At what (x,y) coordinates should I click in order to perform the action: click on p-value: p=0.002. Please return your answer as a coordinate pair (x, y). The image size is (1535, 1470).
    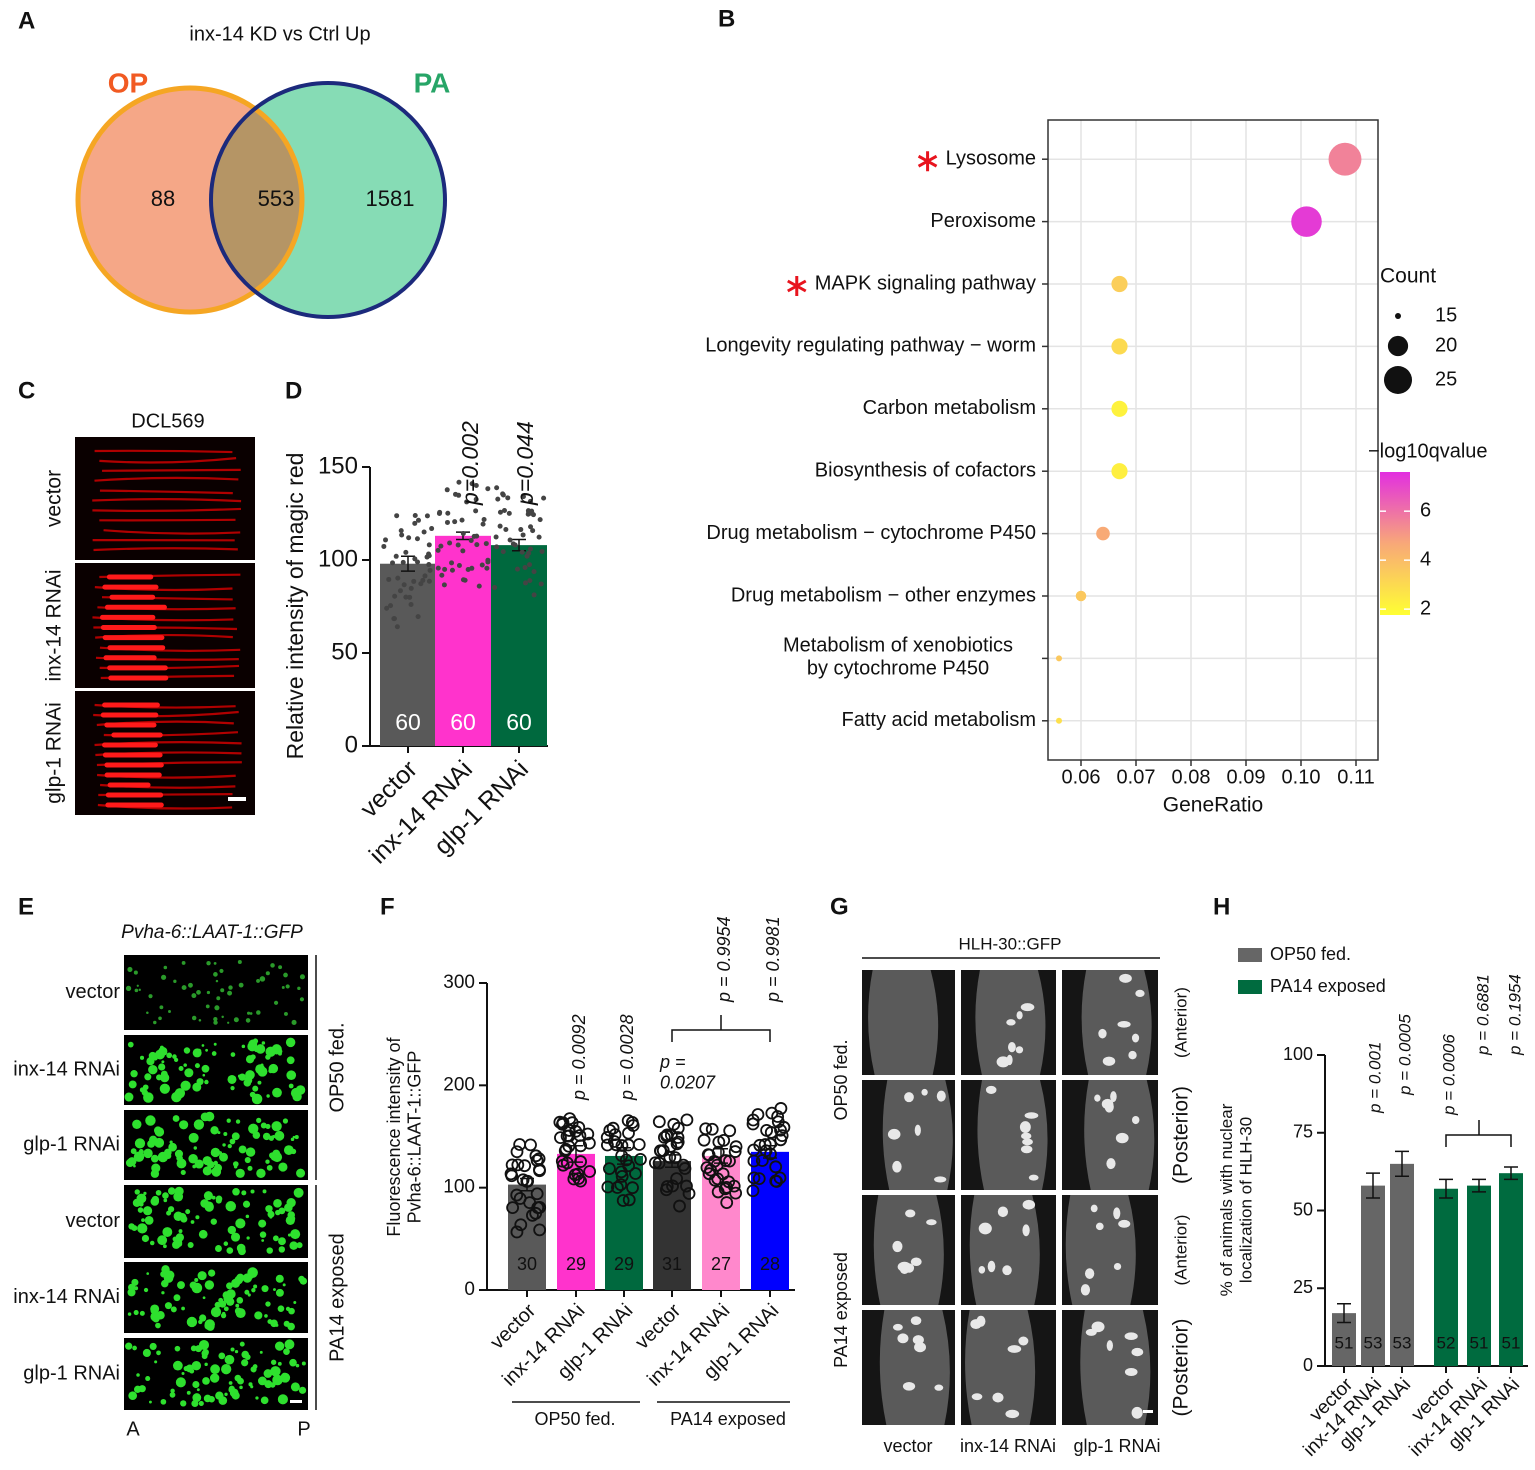
    Looking at the image, I should click on (470, 463).